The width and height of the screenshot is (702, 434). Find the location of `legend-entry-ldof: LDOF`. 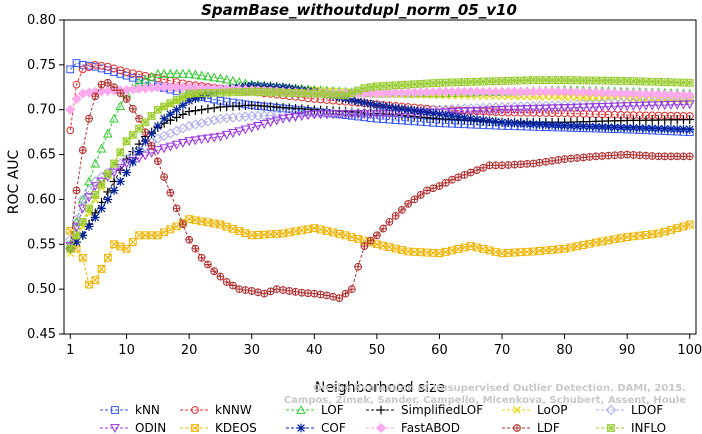

legend-entry-ldof: LDOF is located at coordinates (629, 410).